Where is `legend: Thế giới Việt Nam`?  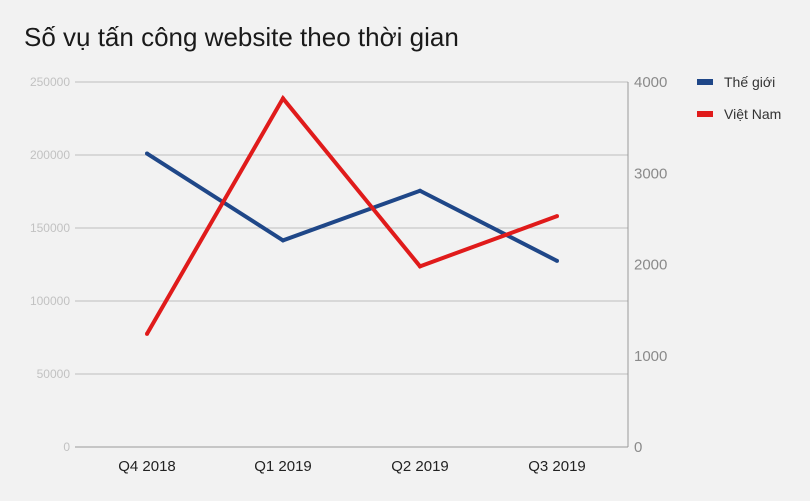 legend: Thế giới Việt Nam is located at coordinates (739, 98).